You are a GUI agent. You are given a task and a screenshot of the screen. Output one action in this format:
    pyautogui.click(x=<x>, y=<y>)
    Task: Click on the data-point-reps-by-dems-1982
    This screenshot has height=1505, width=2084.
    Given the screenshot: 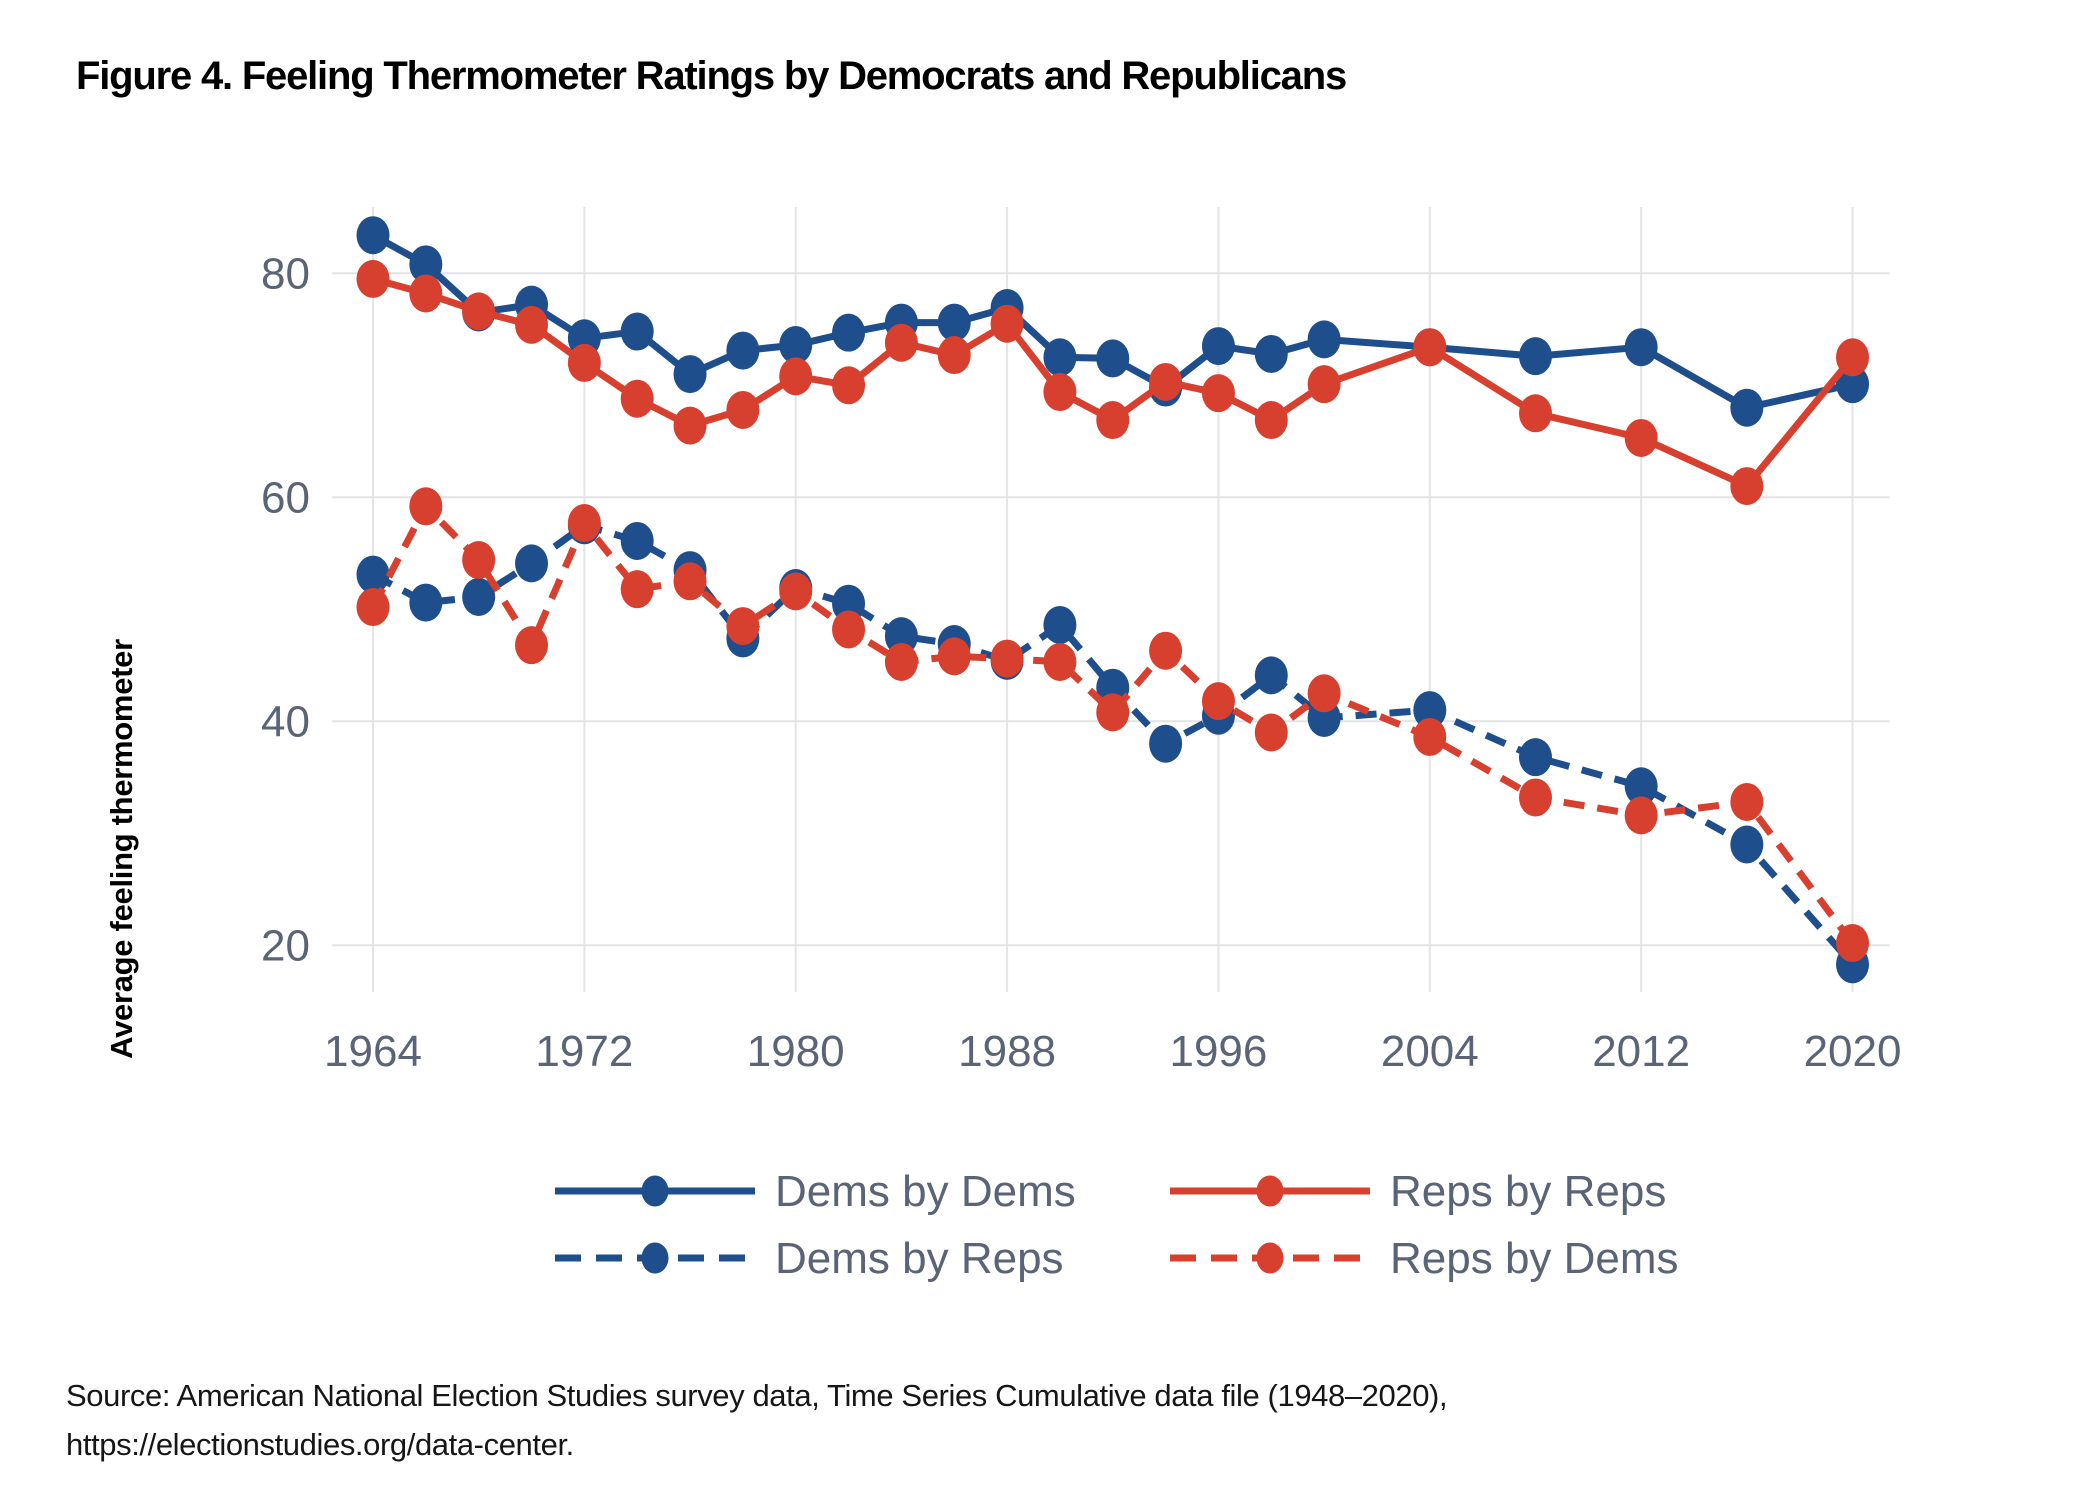 What is the action you would take?
    pyautogui.click(x=849, y=629)
    